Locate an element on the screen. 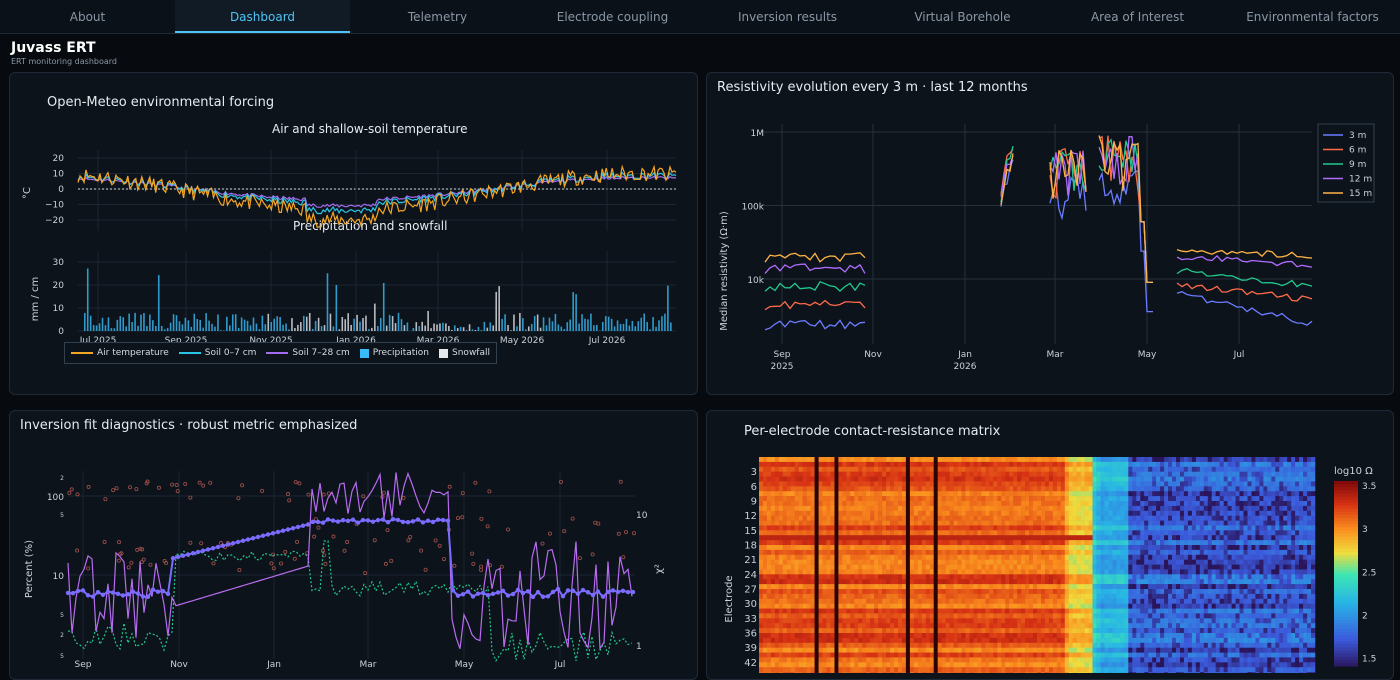 The image size is (1400, 680). tab-area-of-interest: Area of Interest is located at coordinates (1137, 16).